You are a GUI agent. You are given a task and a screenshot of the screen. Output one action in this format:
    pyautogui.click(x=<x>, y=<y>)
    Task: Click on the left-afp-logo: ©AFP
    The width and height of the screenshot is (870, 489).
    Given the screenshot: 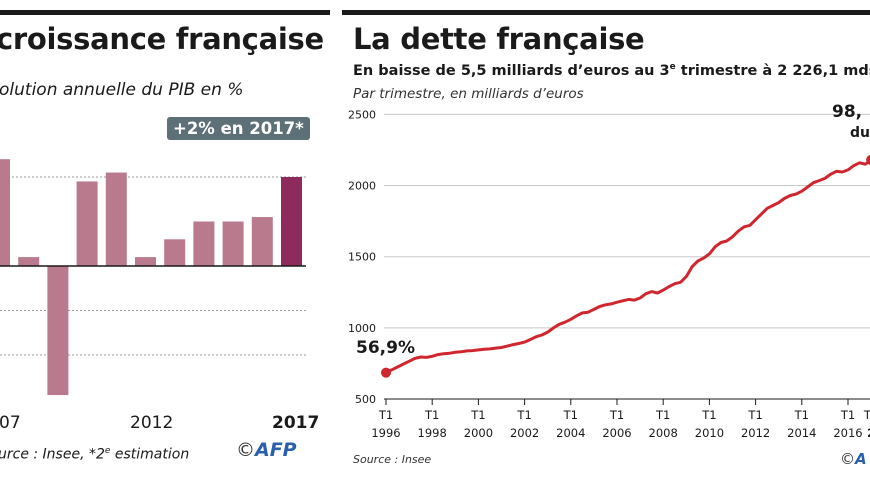 What is the action you would take?
    pyautogui.click(x=266, y=450)
    